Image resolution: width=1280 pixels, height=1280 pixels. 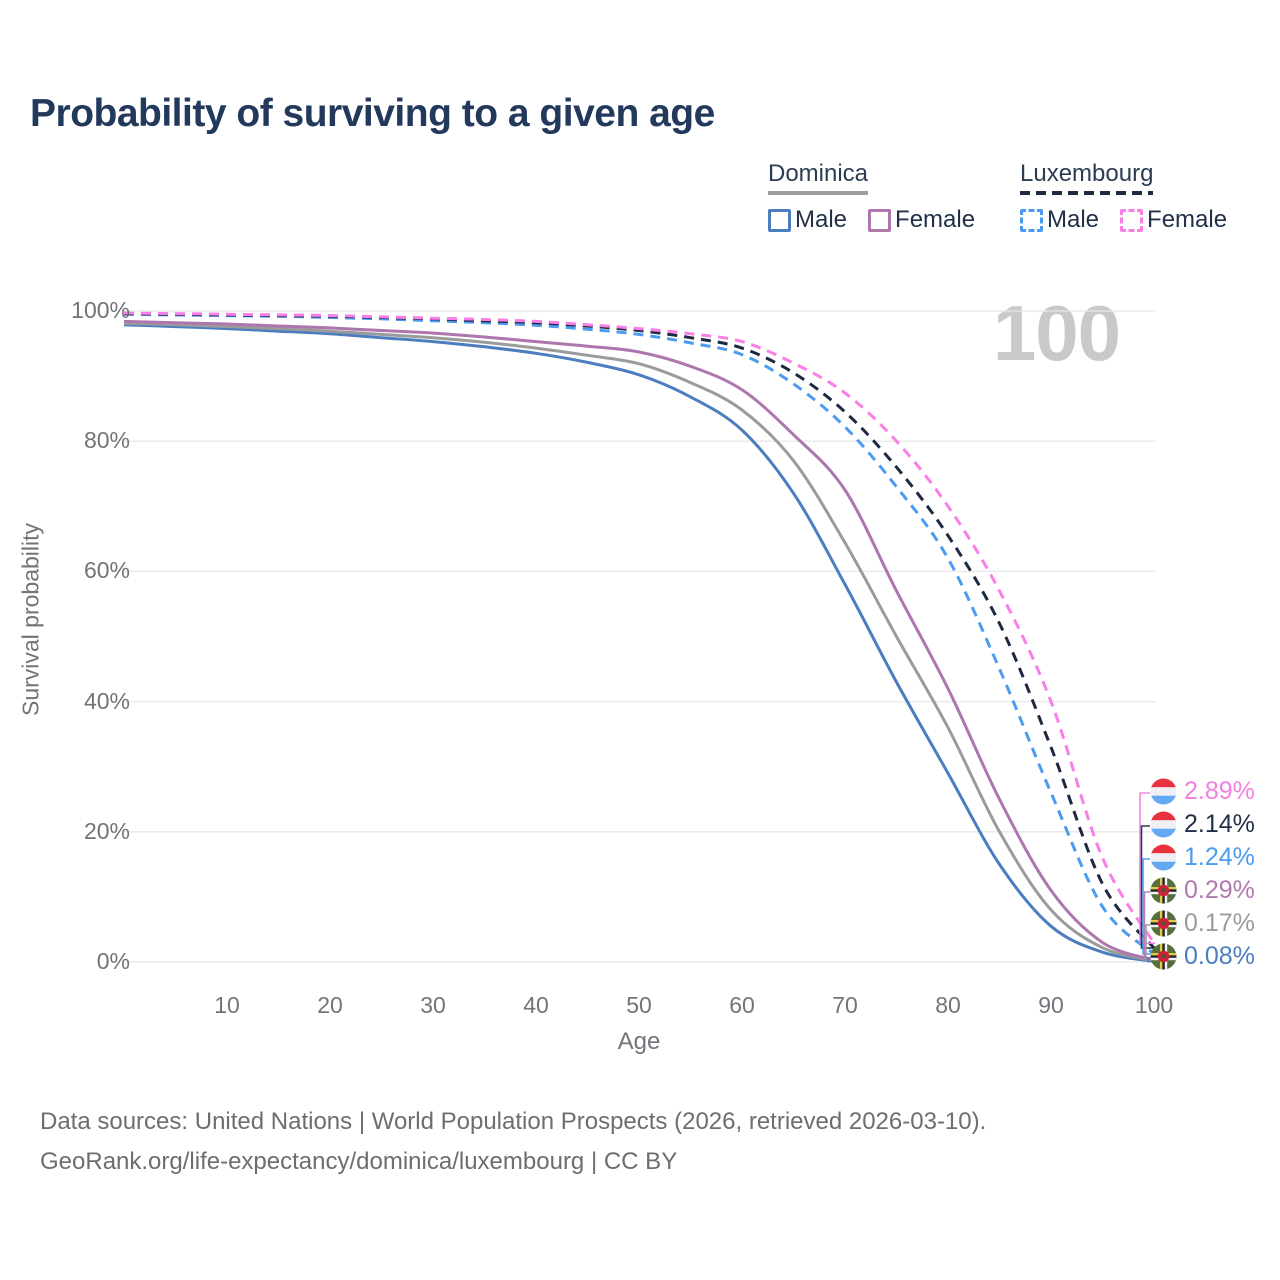 I want to click on legend-item-luxembourg-female: Female, so click(x=1173, y=220).